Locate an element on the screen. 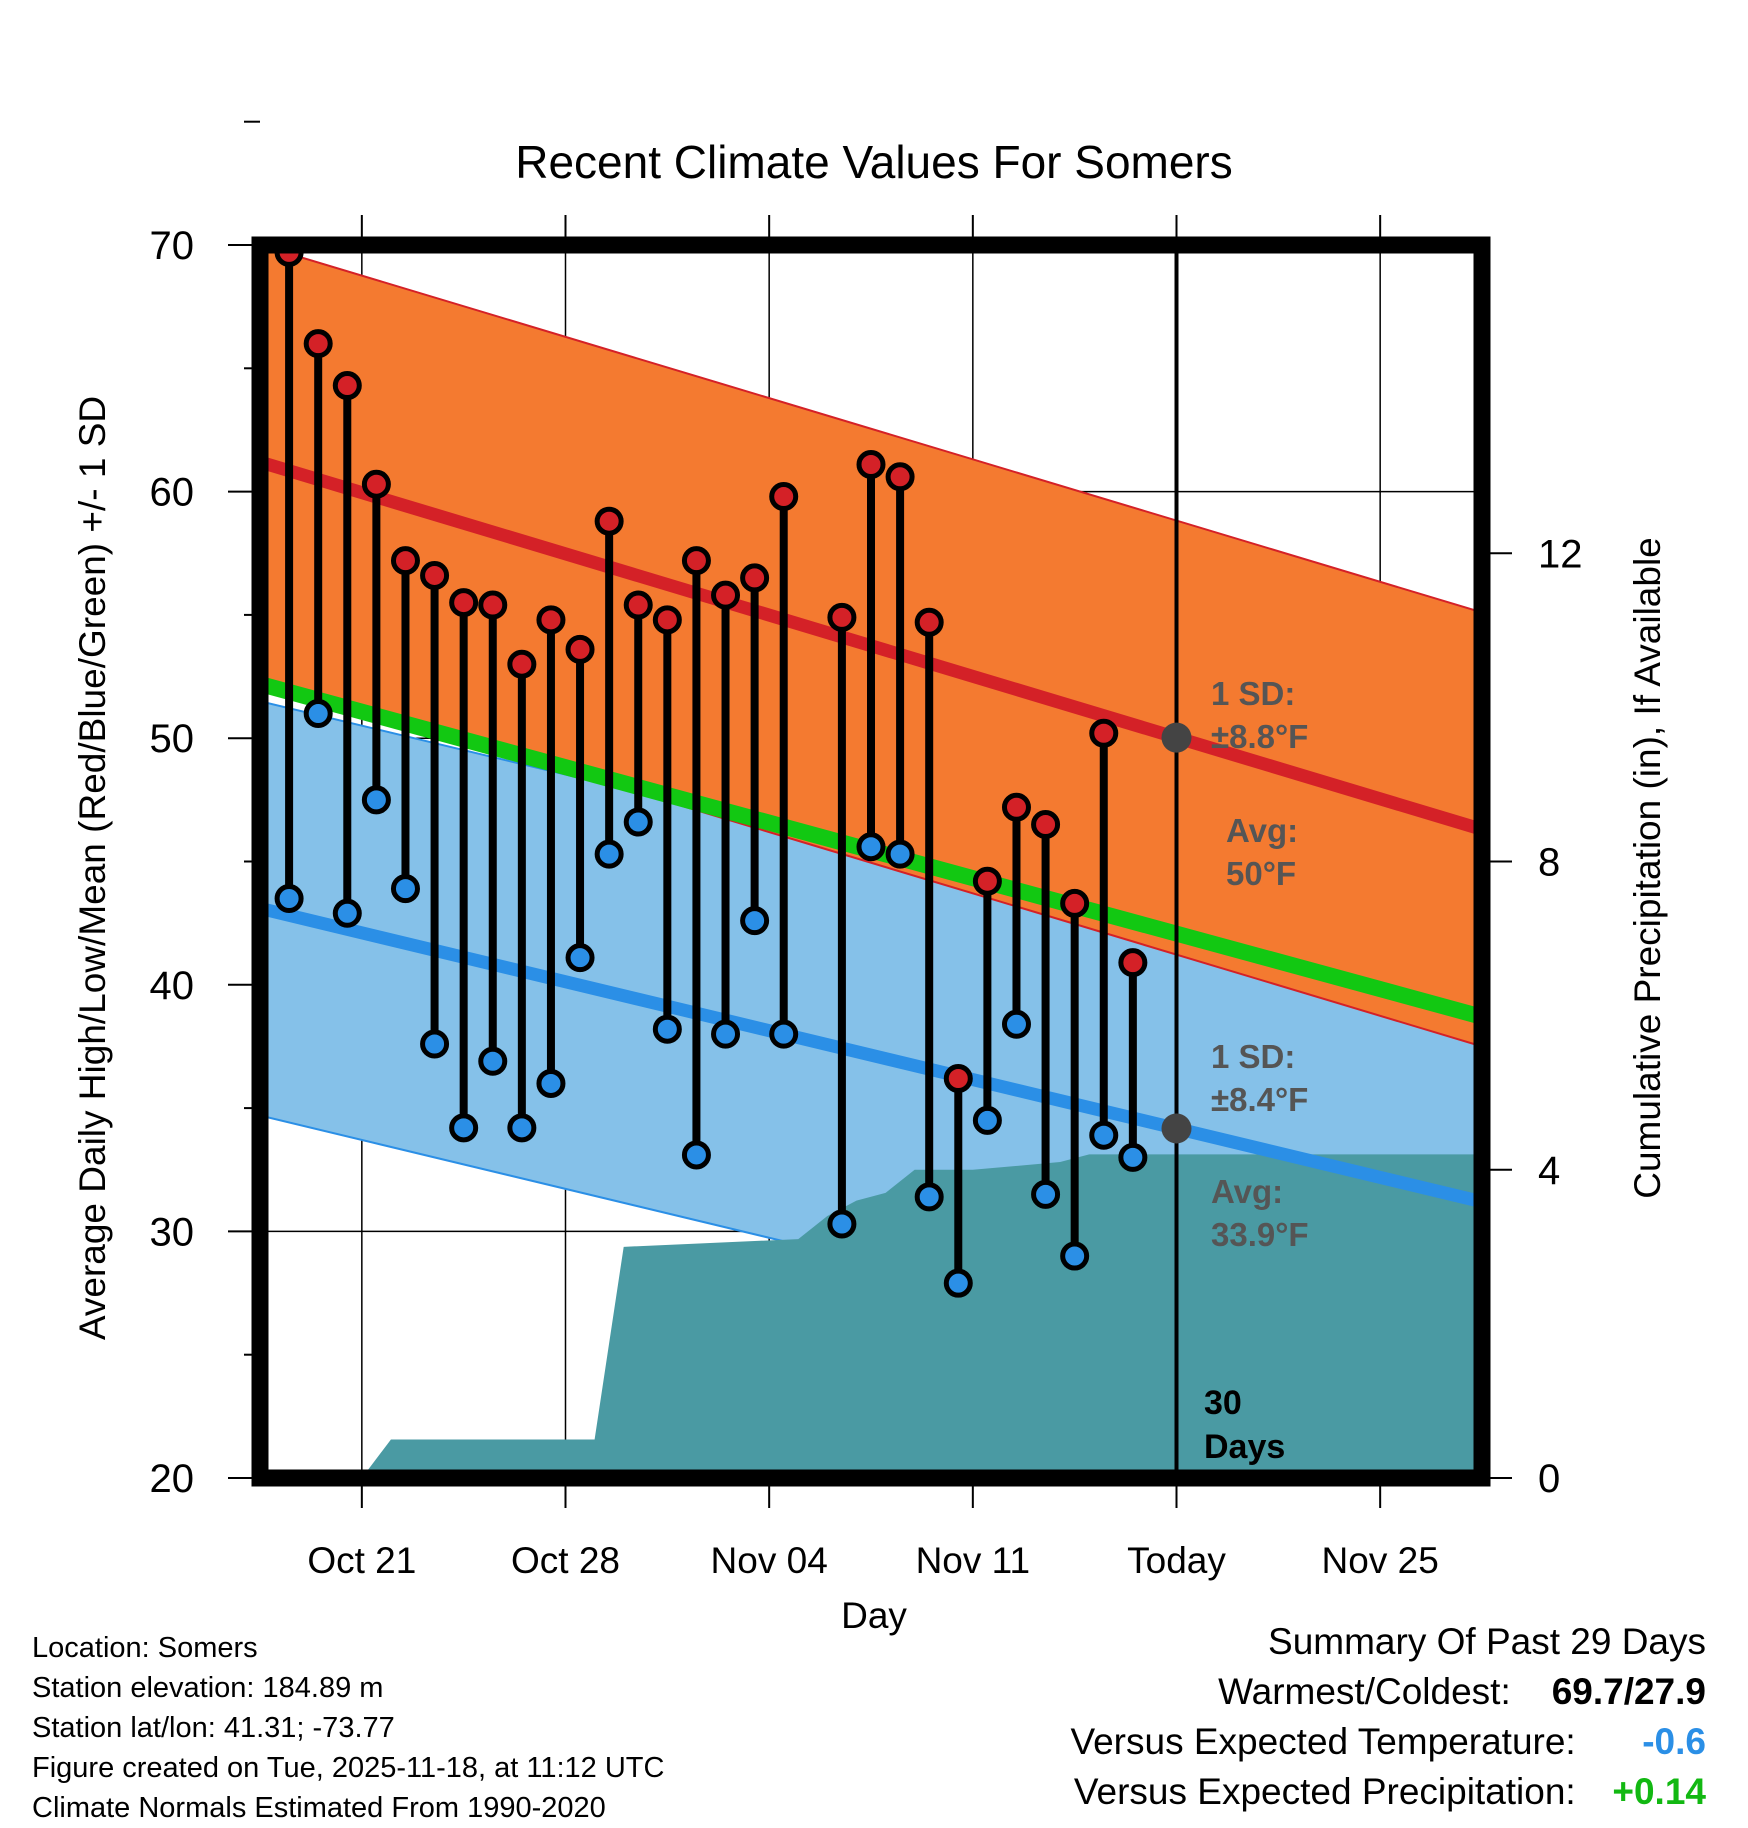  info-location: Location: Somers is located at coordinates (145, 1648).